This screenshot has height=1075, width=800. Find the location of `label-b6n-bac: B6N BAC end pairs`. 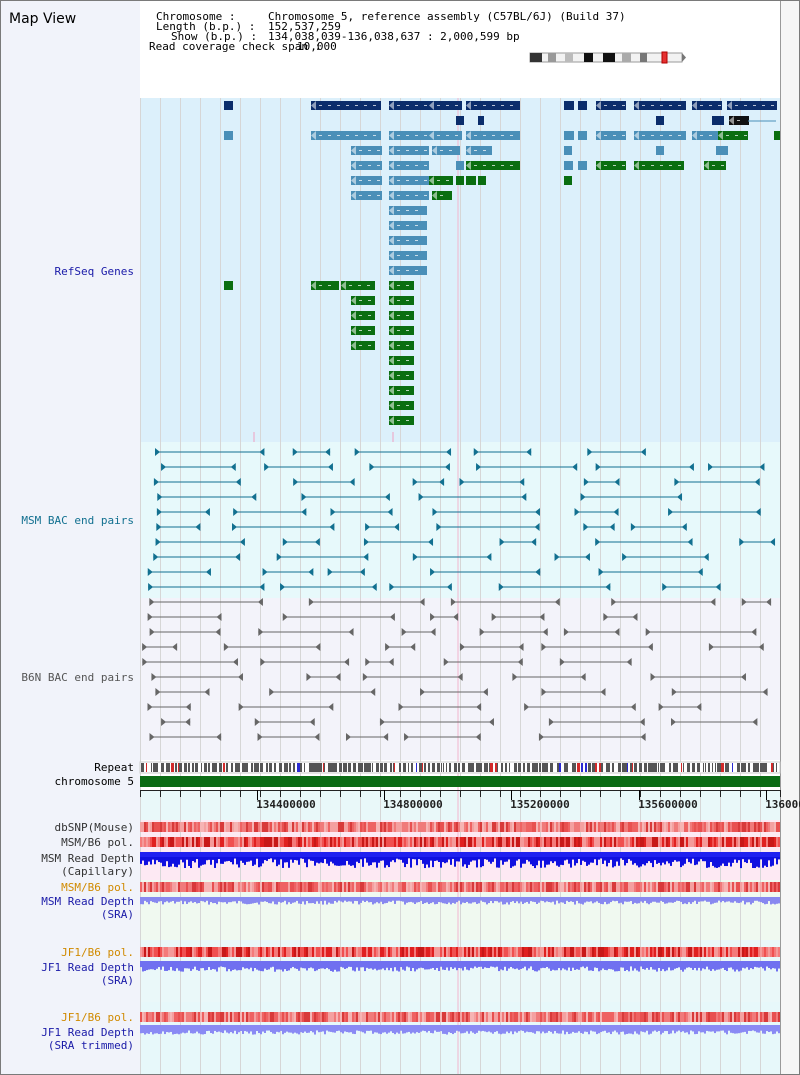

label-b6n-bac: B6N BAC end pairs is located at coordinates (77, 677).